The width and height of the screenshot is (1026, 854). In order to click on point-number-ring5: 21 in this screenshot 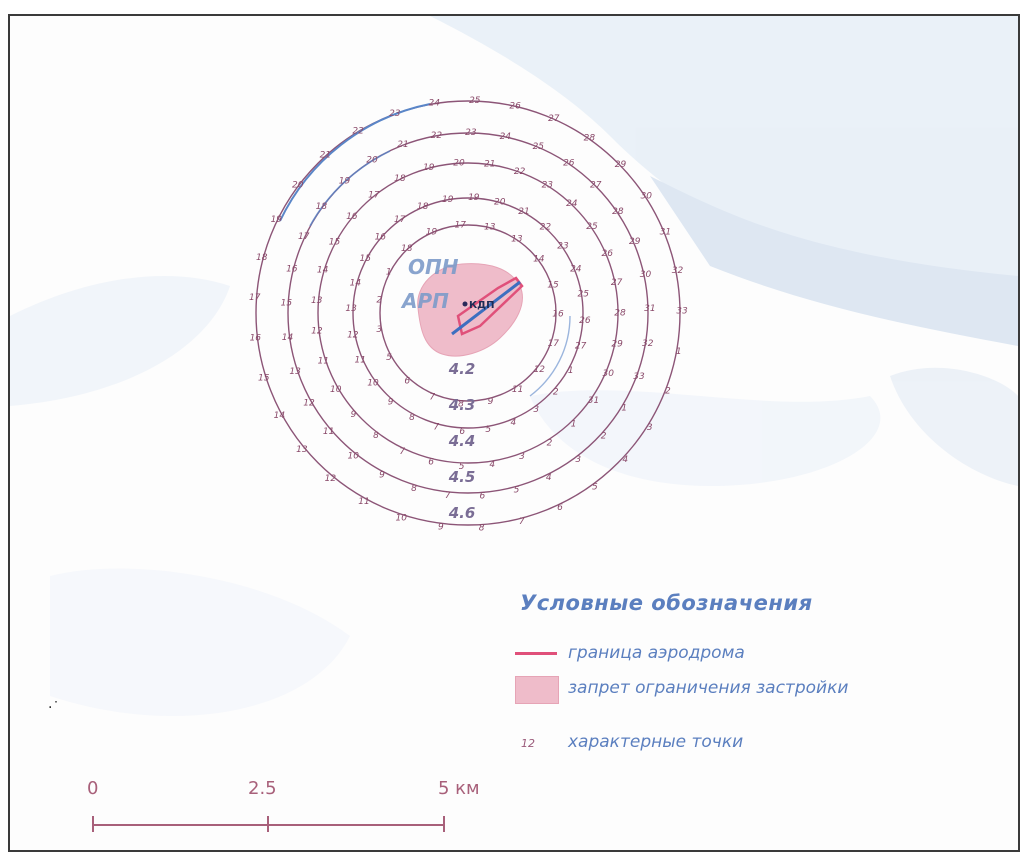, I will do `click(325, 156)`.